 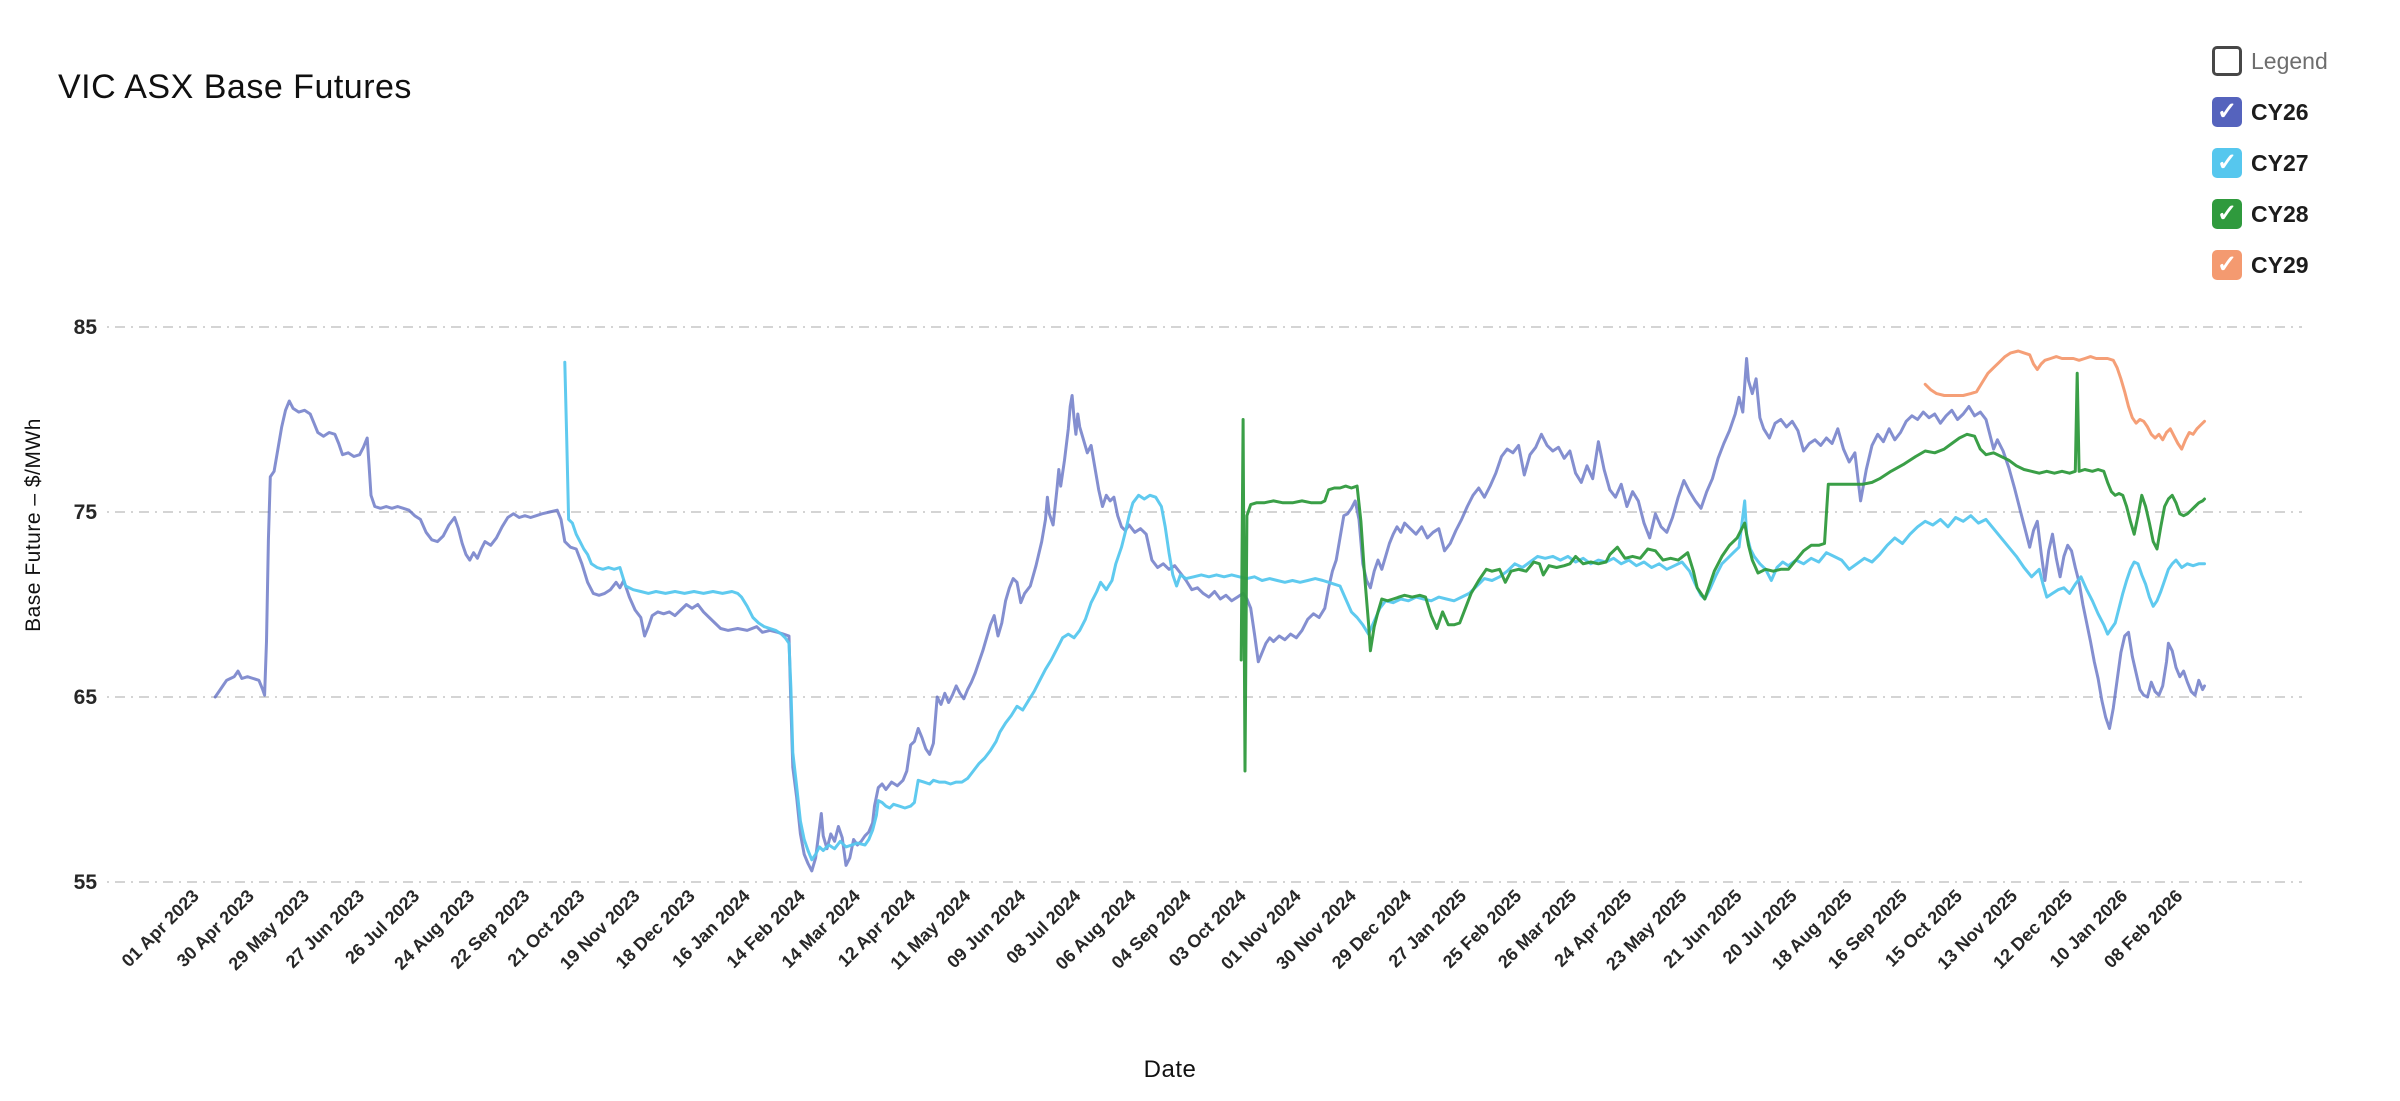 I want to click on series-line-CY29, so click(x=2064, y=400).